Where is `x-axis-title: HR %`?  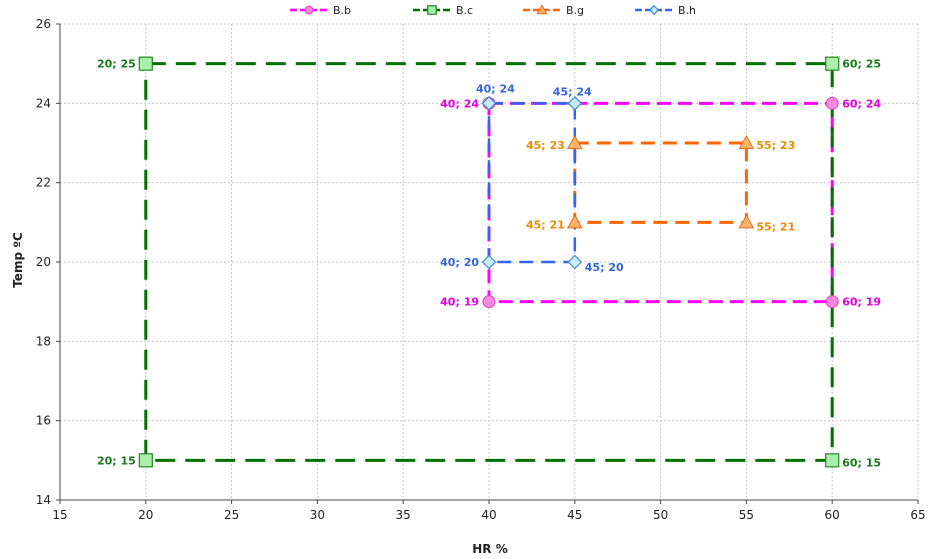
x-axis-title: HR % is located at coordinates (489, 549).